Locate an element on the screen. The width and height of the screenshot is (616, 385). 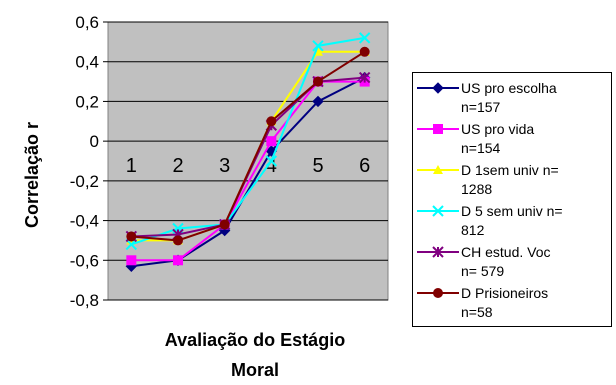
y-tick-label: 0,2 is located at coordinates (87, 101).